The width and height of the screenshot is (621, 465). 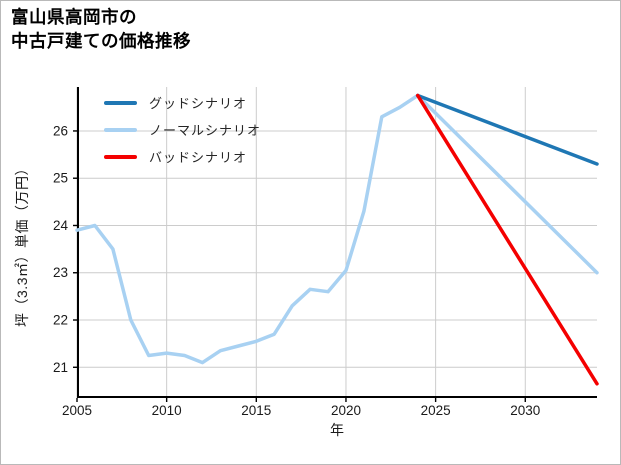 What do you see at coordinates (120, 129) in the screenshot?
I see `normal-scenario-line-swatch` at bounding box center [120, 129].